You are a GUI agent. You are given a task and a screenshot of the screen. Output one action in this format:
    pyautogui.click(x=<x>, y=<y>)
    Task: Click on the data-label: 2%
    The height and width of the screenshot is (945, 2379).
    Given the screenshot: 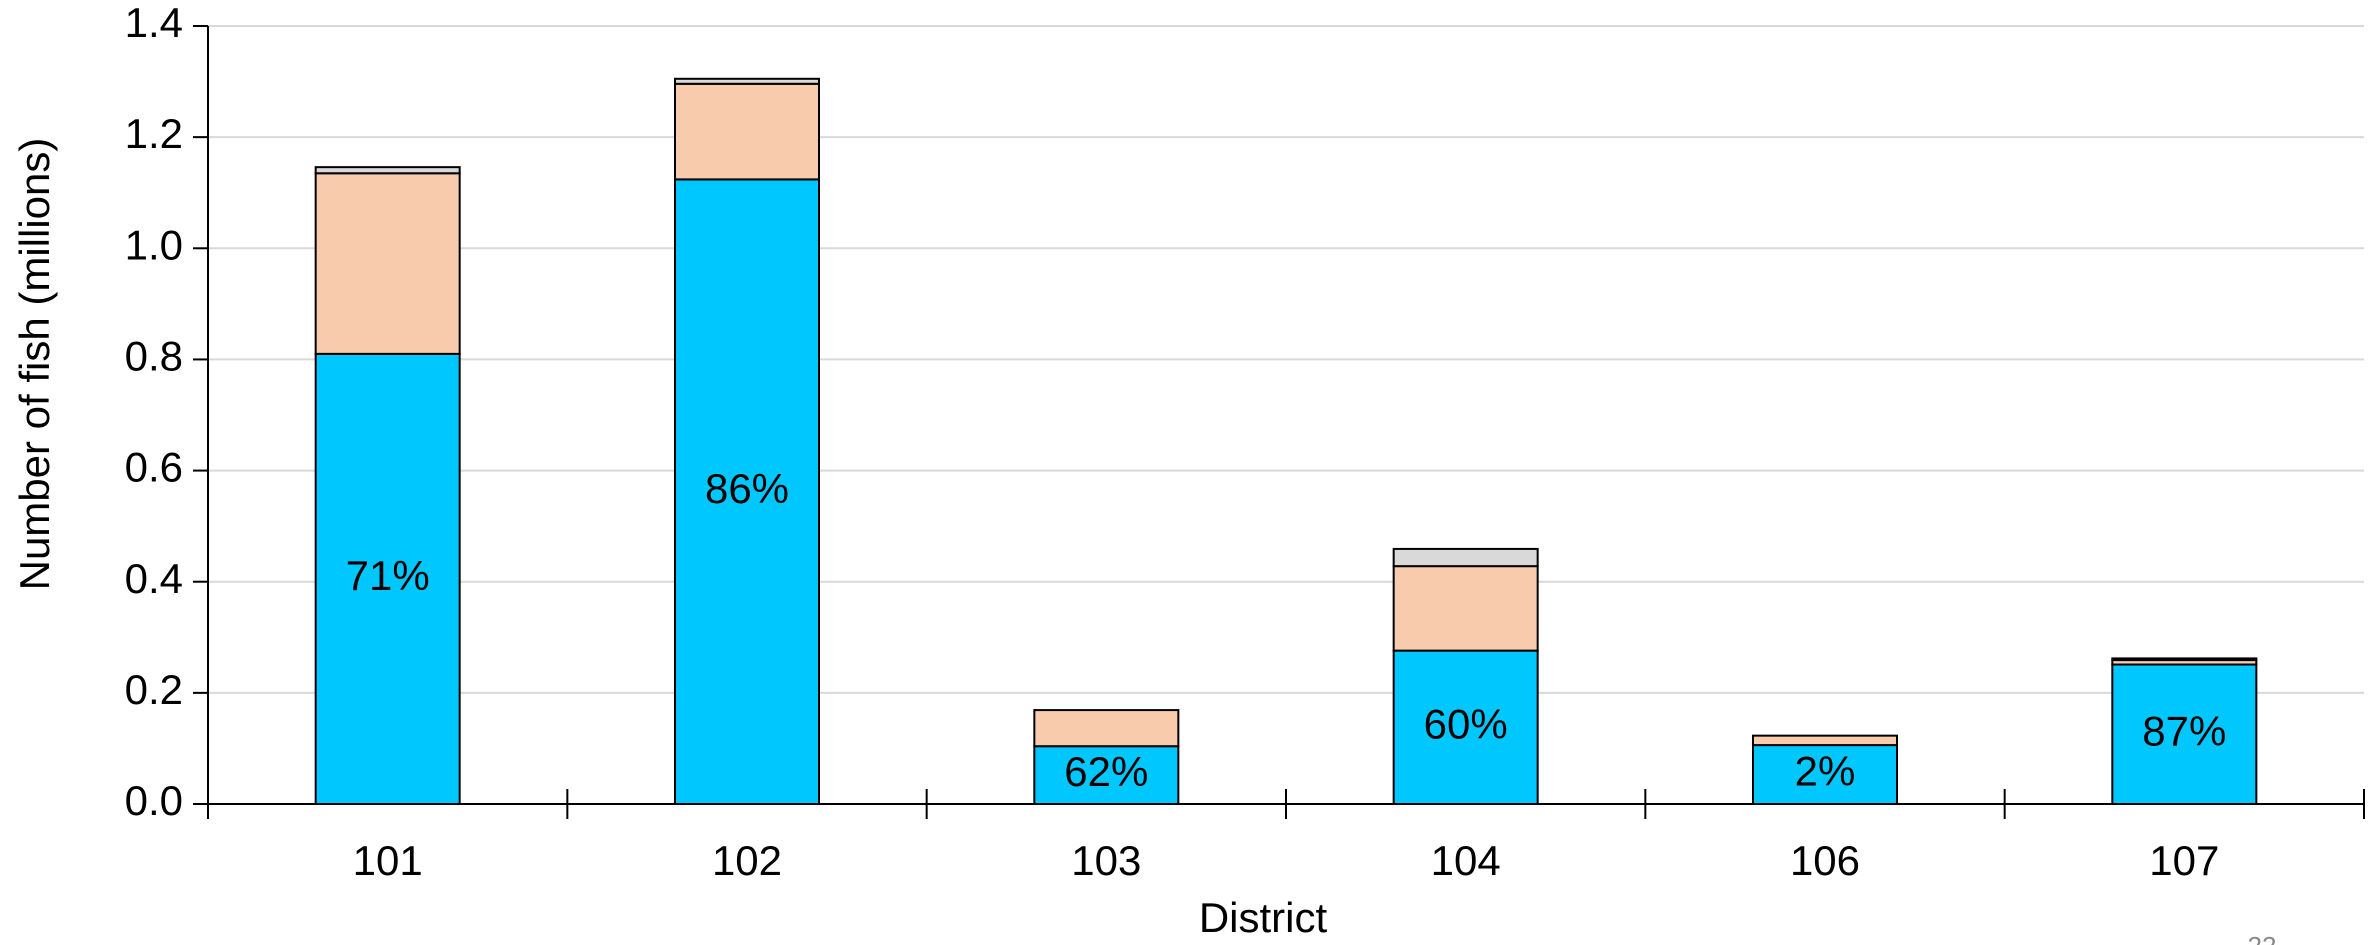 What is the action you would take?
    pyautogui.click(x=1825, y=771)
    